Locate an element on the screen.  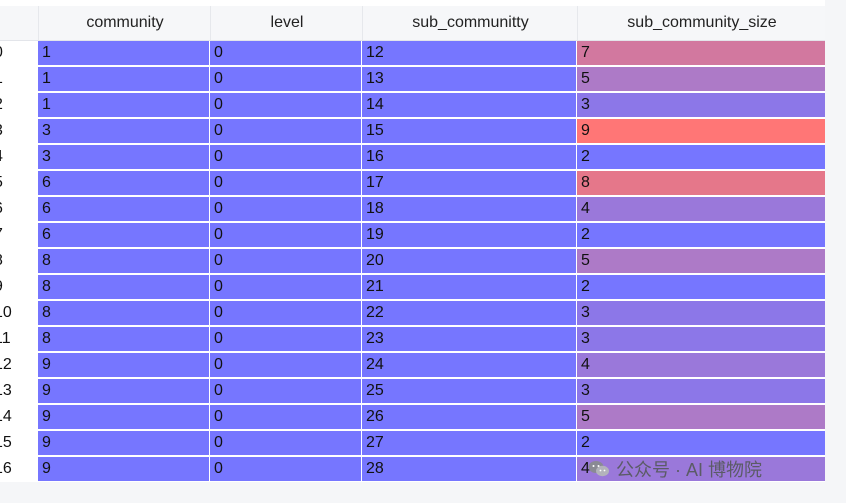
cell-sub-communitty: 26 is located at coordinates (469, 417).